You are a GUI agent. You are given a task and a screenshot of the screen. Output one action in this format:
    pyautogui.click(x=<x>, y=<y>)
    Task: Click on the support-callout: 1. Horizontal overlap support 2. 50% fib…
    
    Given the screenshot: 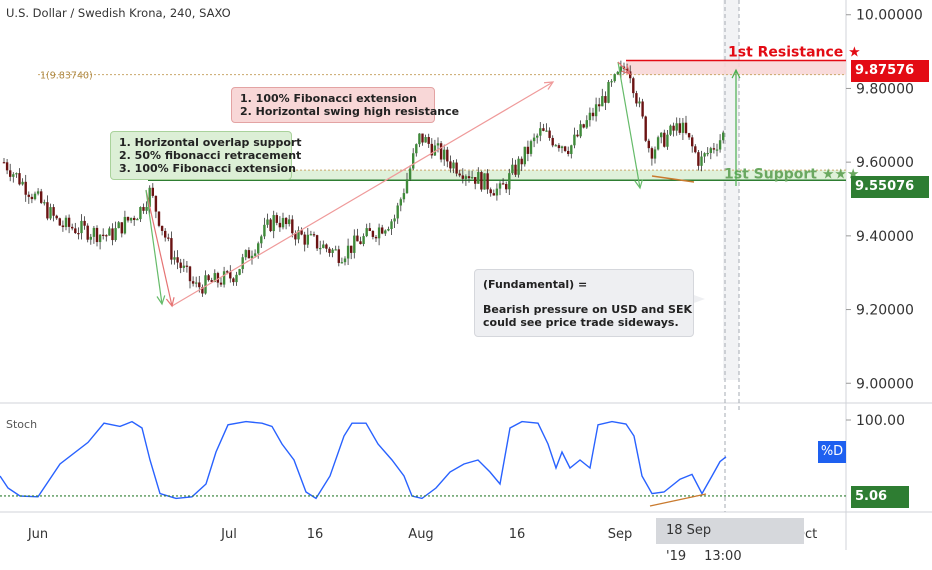 What is the action you would take?
    pyautogui.click(x=206, y=155)
    